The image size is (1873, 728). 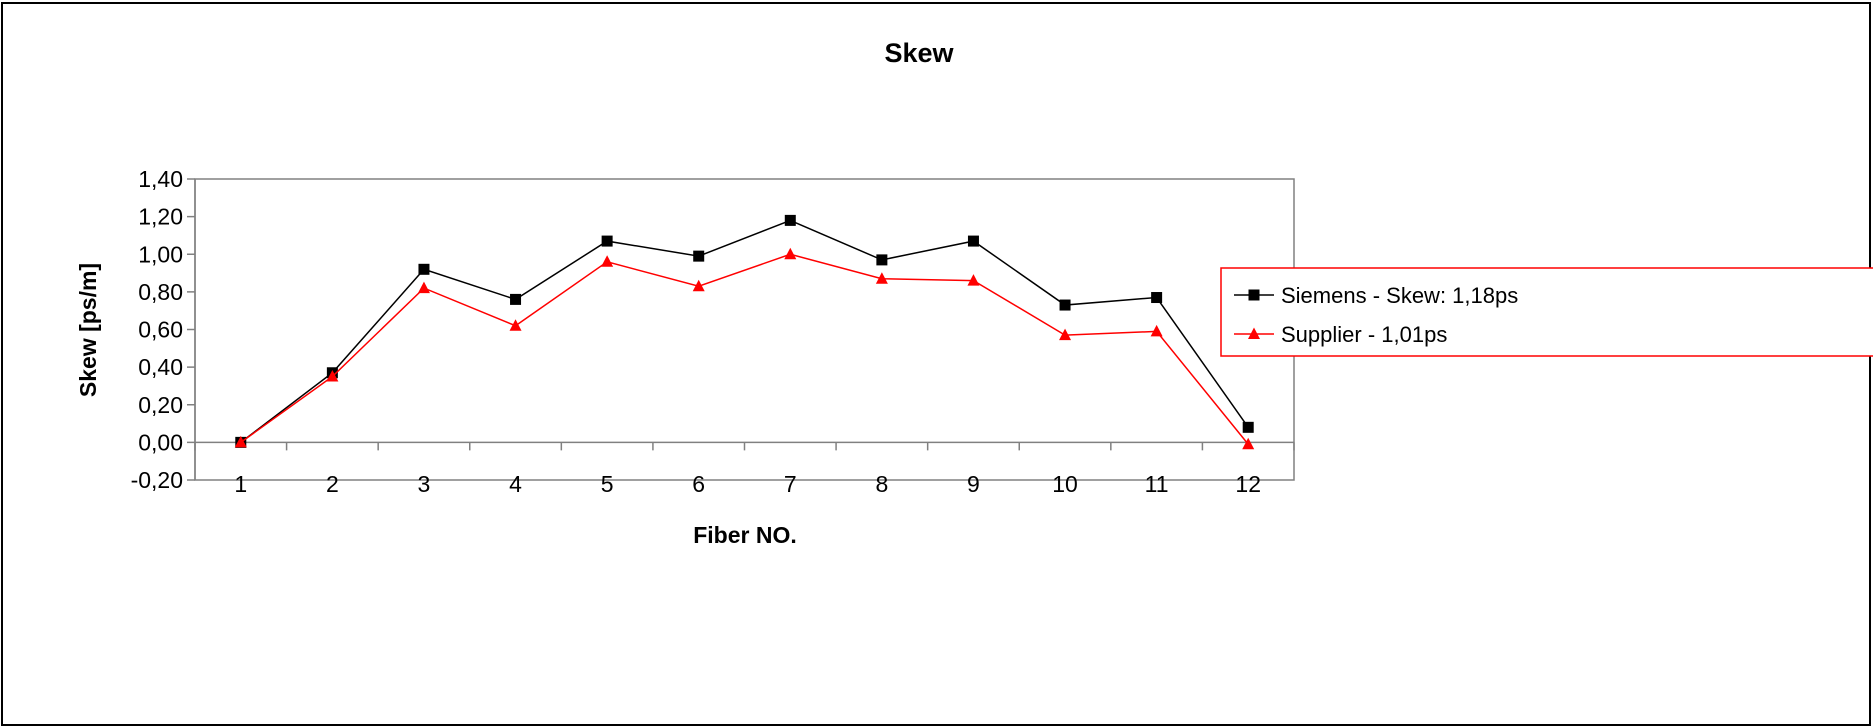 What do you see at coordinates (160, 330) in the screenshot?
I see `y-tick-label: 0,60` at bounding box center [160, 330].